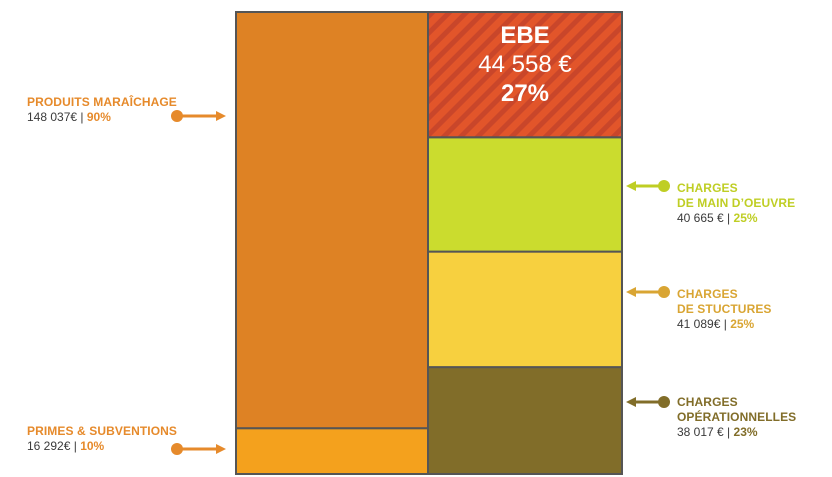 This screenshot has height=477, width=832. What do you see at coordinates (102, 102) in the screenshot?
I see `label-produits-title: PRODUITS MARAÎCHAGE` at bounding box center [102, 102].